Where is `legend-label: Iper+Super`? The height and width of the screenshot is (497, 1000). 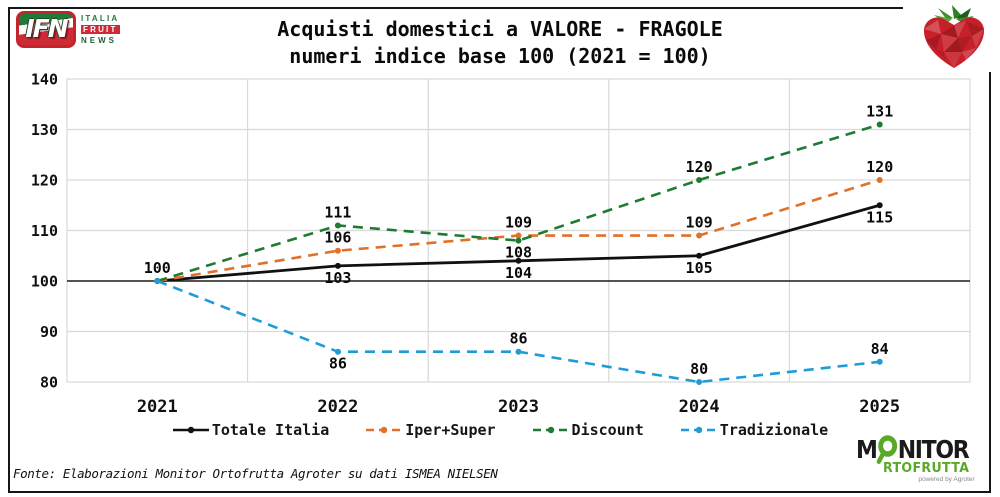
legend-label: Iper+Super is located at coordinates (450, 430).